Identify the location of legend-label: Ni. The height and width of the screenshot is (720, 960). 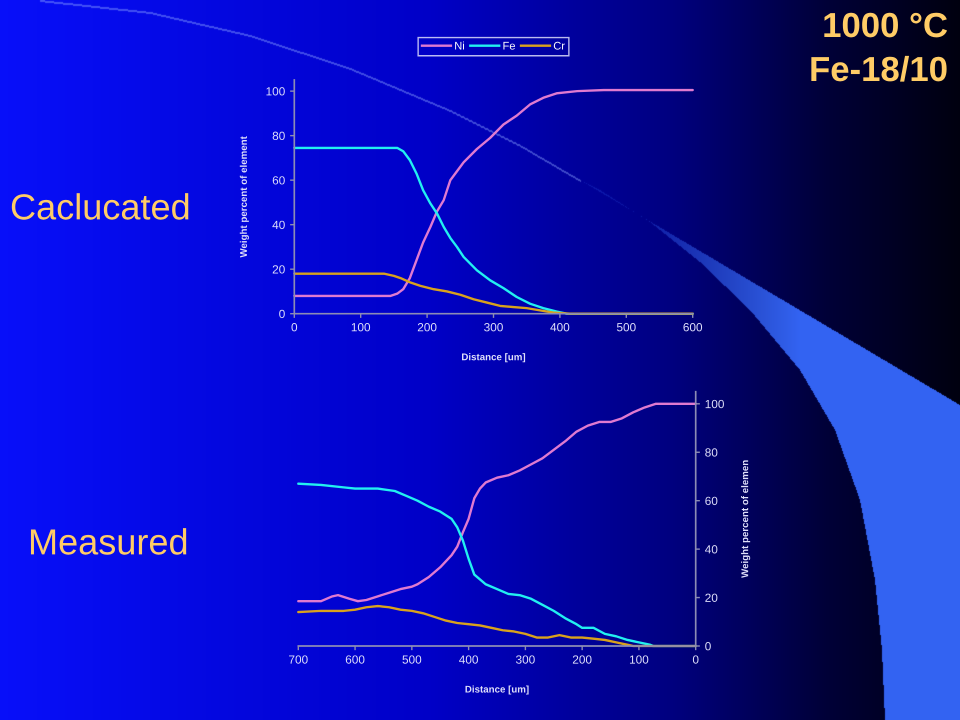
(459, 46).